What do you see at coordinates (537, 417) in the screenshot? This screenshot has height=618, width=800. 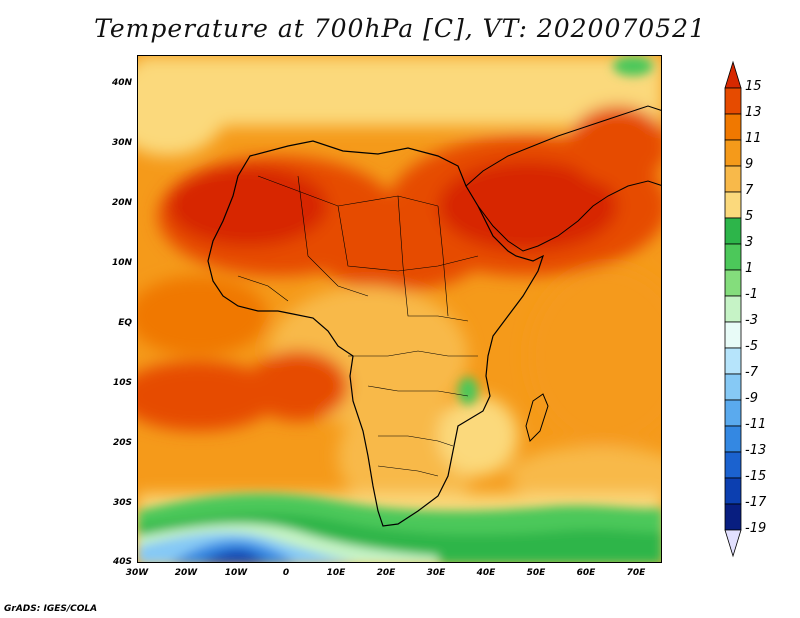 I see `madagascar` at bounding box center [537, 417].